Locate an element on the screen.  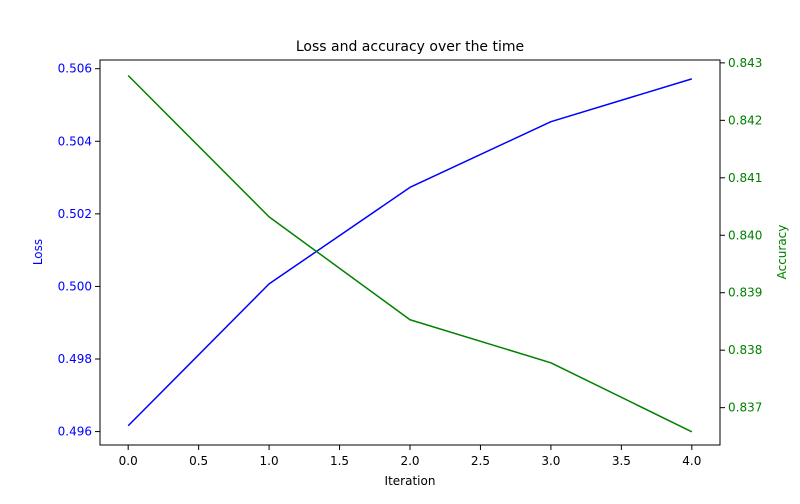
x-axis-label: Iteration is located at coordinates (410, 481).